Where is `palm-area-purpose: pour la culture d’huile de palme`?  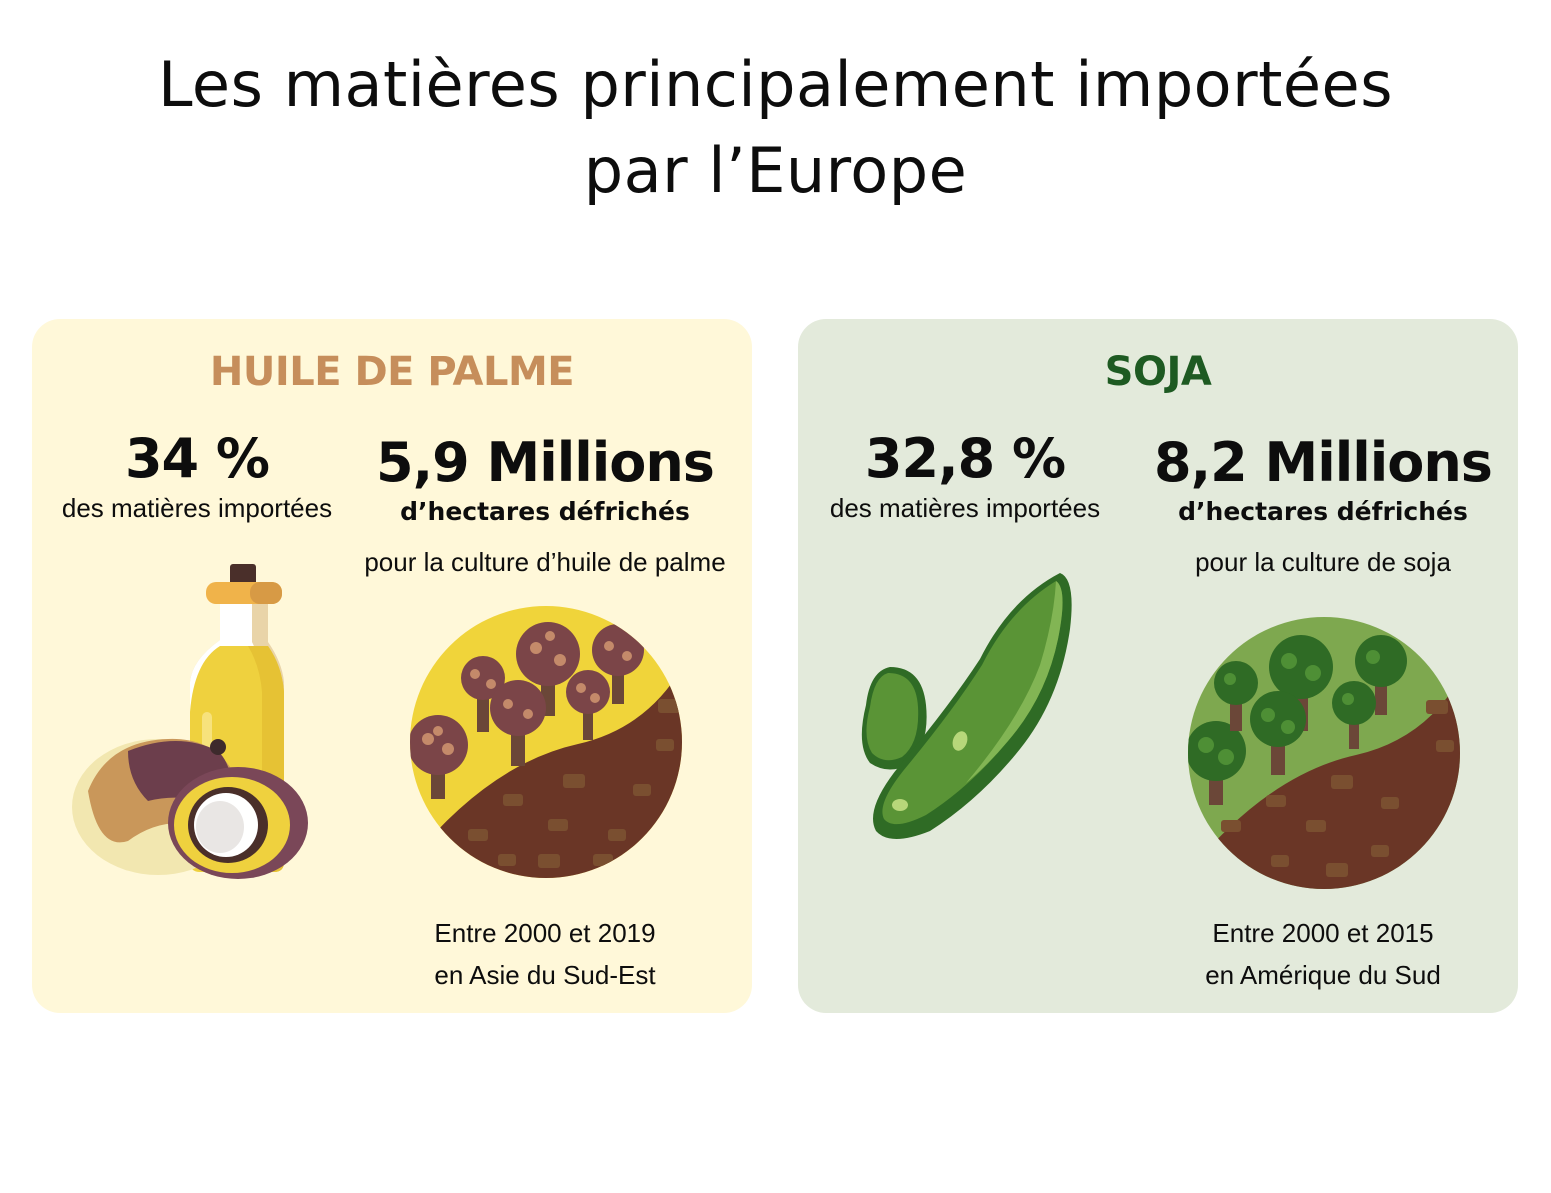
palm-area-purpose: pour la culture d’huile de palme is located at coordinates (545, 562).